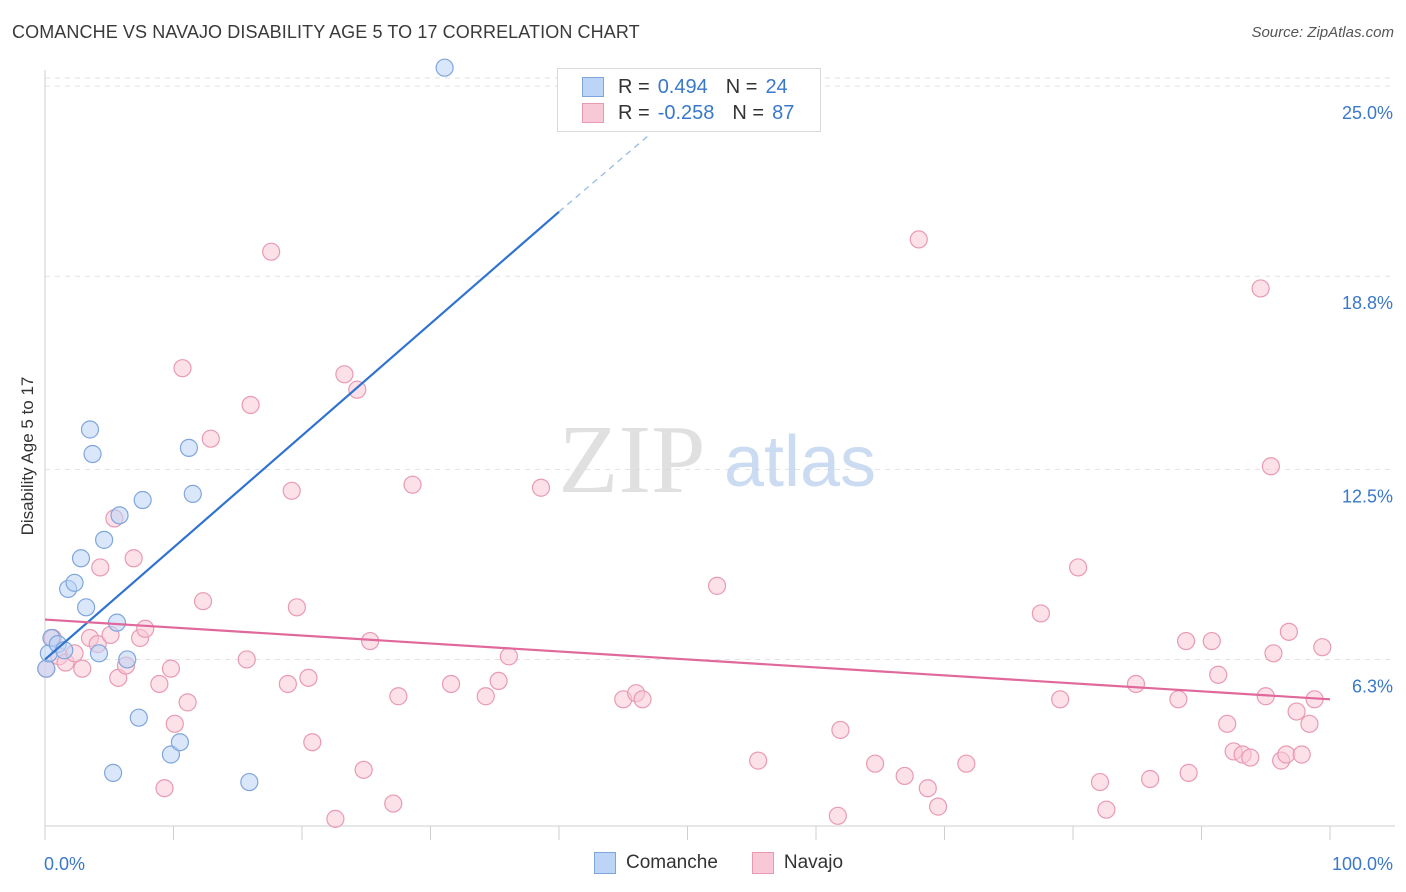 The width and height of the screenshot is (1406, 892). I want to click on legend-item-navajo: Navajo, so click(797, 863).